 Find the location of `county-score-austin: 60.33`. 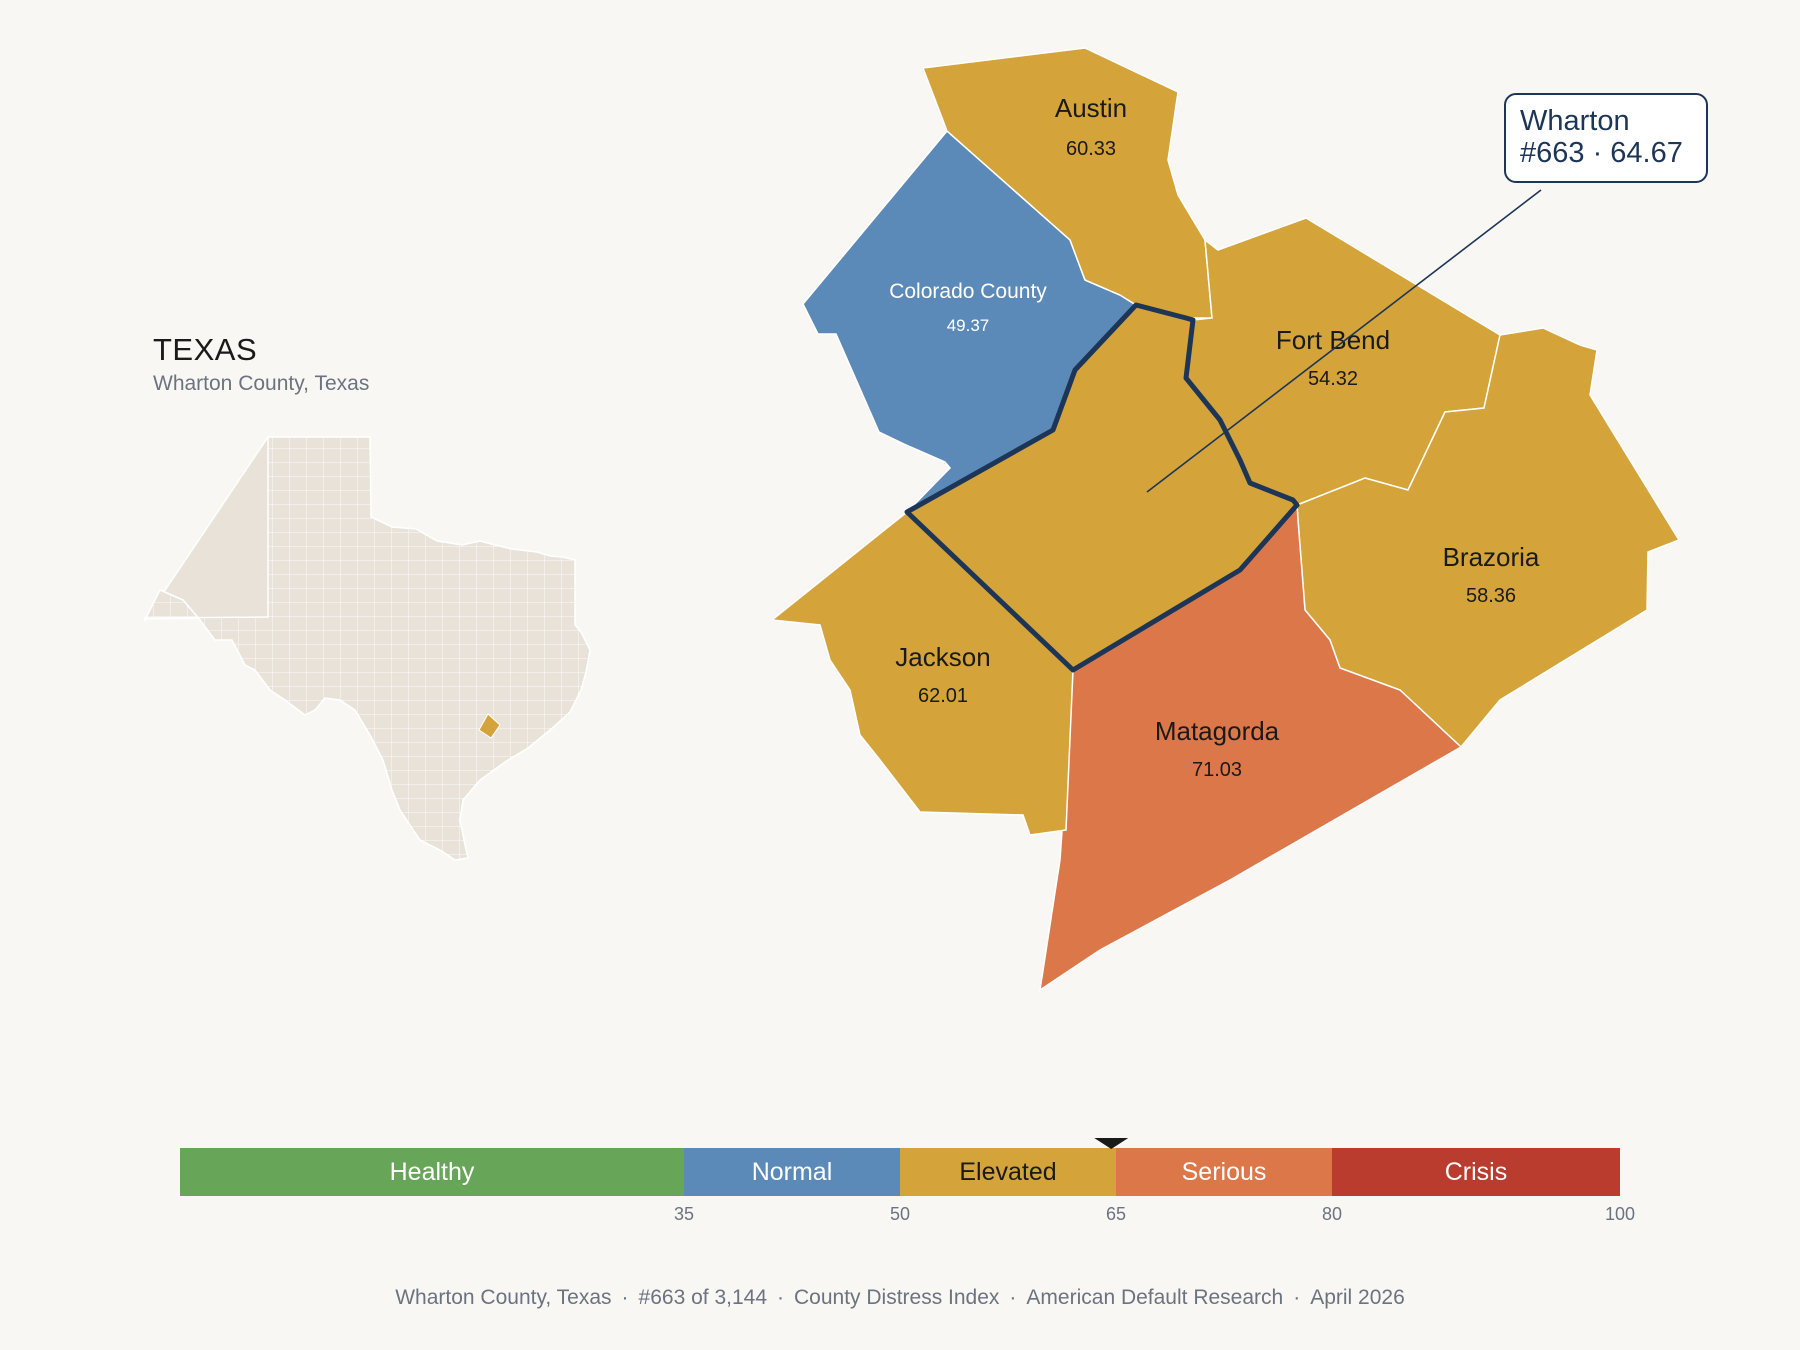

county-score-austin: 60.33 is located at coordinates (1091, 149).